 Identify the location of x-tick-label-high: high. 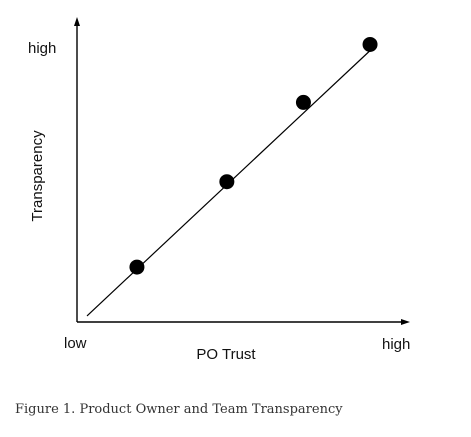
(396, 344).